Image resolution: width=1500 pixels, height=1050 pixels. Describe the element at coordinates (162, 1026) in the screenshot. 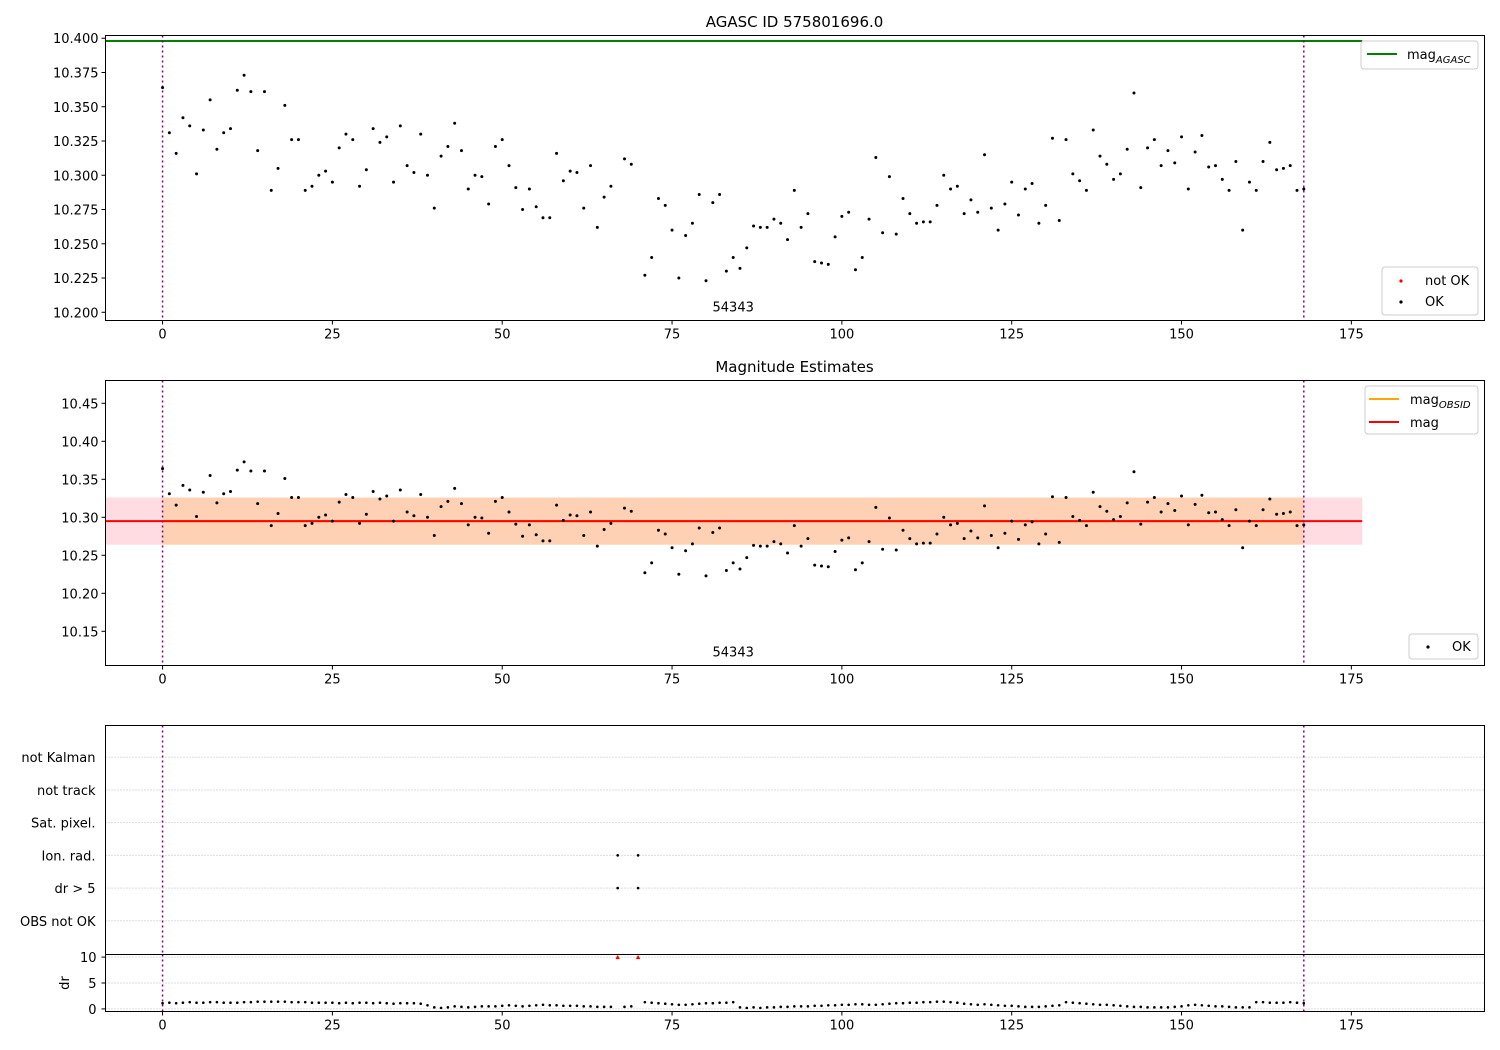

I see `x-tick-label: 0` at that location.